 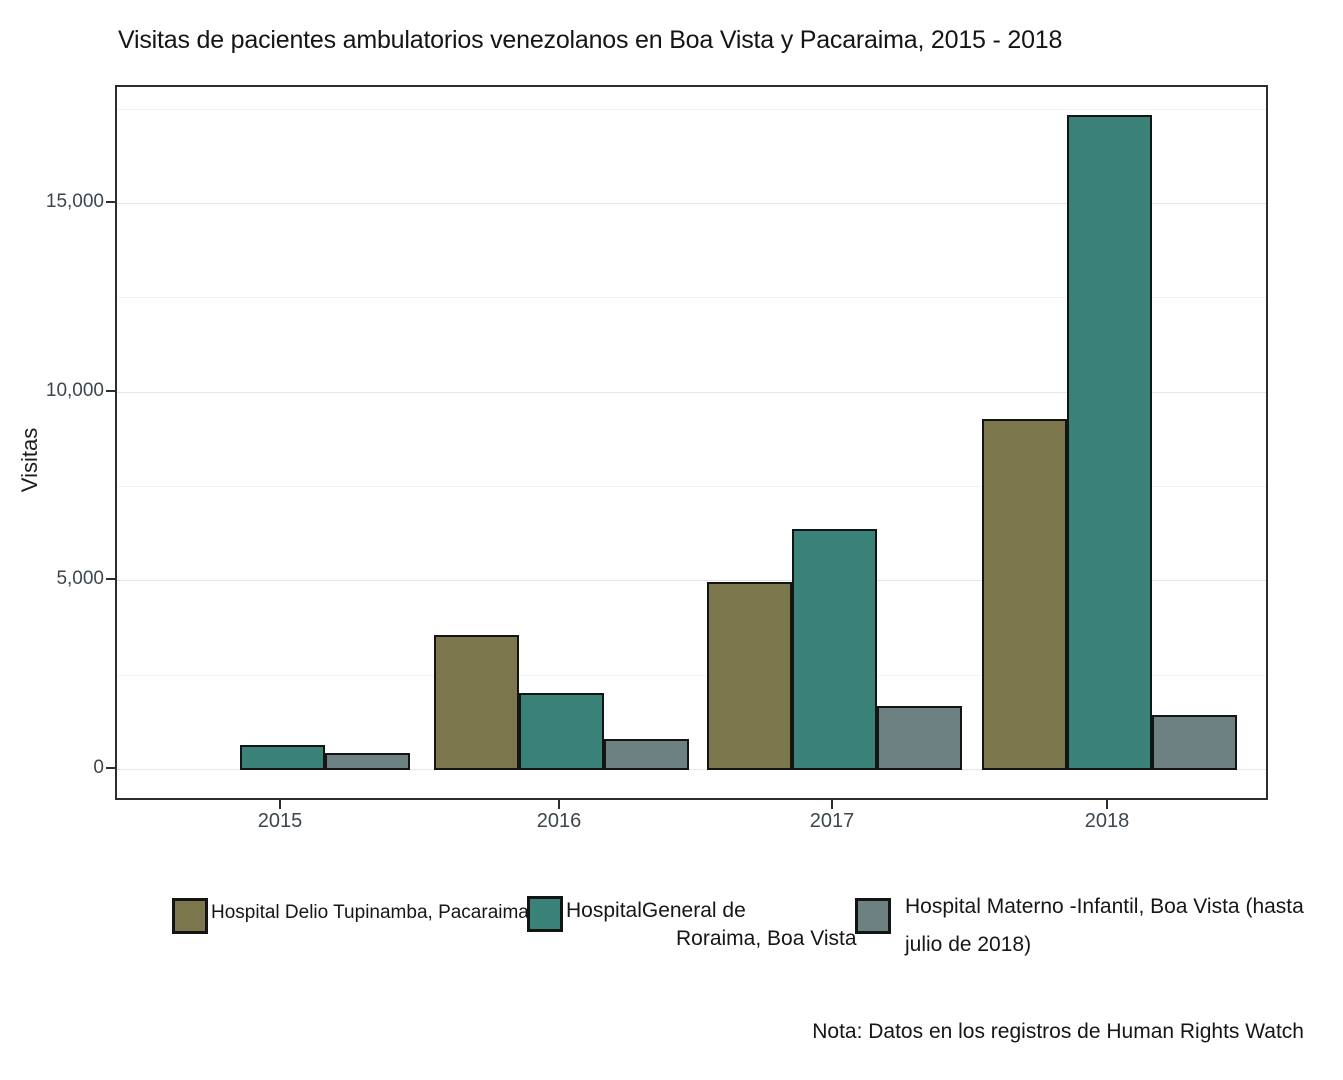 I want to click on y-tick-label: 10,000, so click(x=74, y=390).